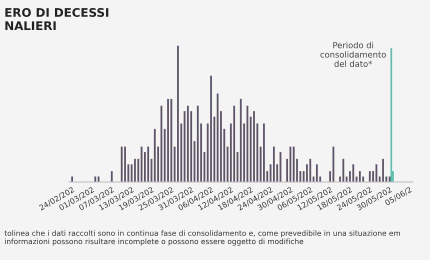  I want to click on ref-line-label: Periodo di consolidamento del dato*, so click(353, 54).